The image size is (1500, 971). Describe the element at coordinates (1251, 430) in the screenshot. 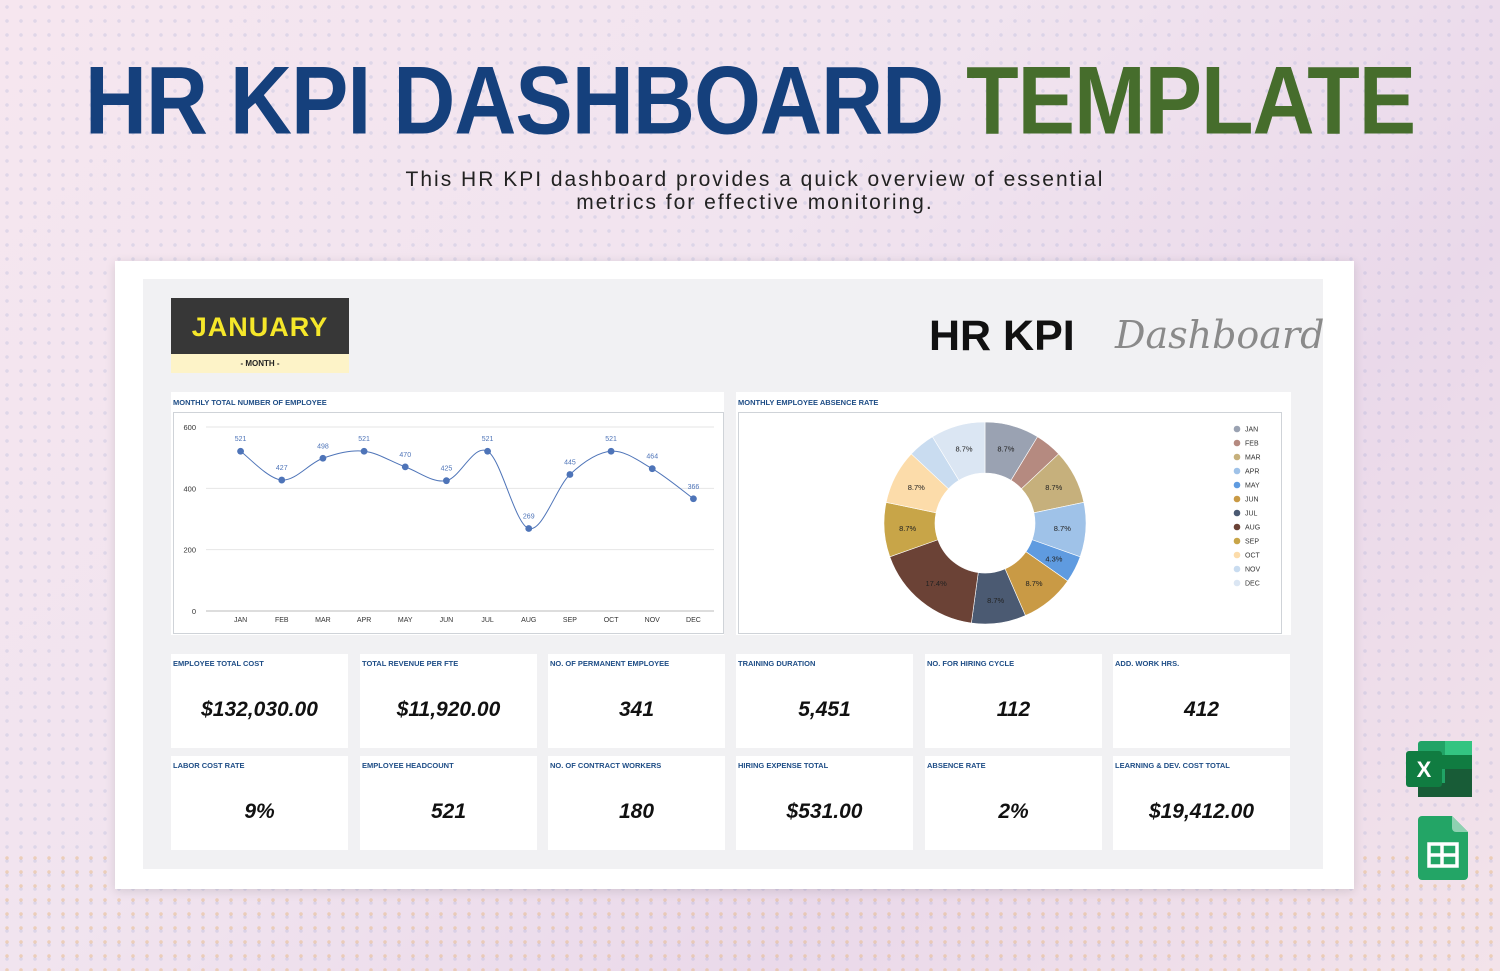

I see `legend-label: JAN` at that location.